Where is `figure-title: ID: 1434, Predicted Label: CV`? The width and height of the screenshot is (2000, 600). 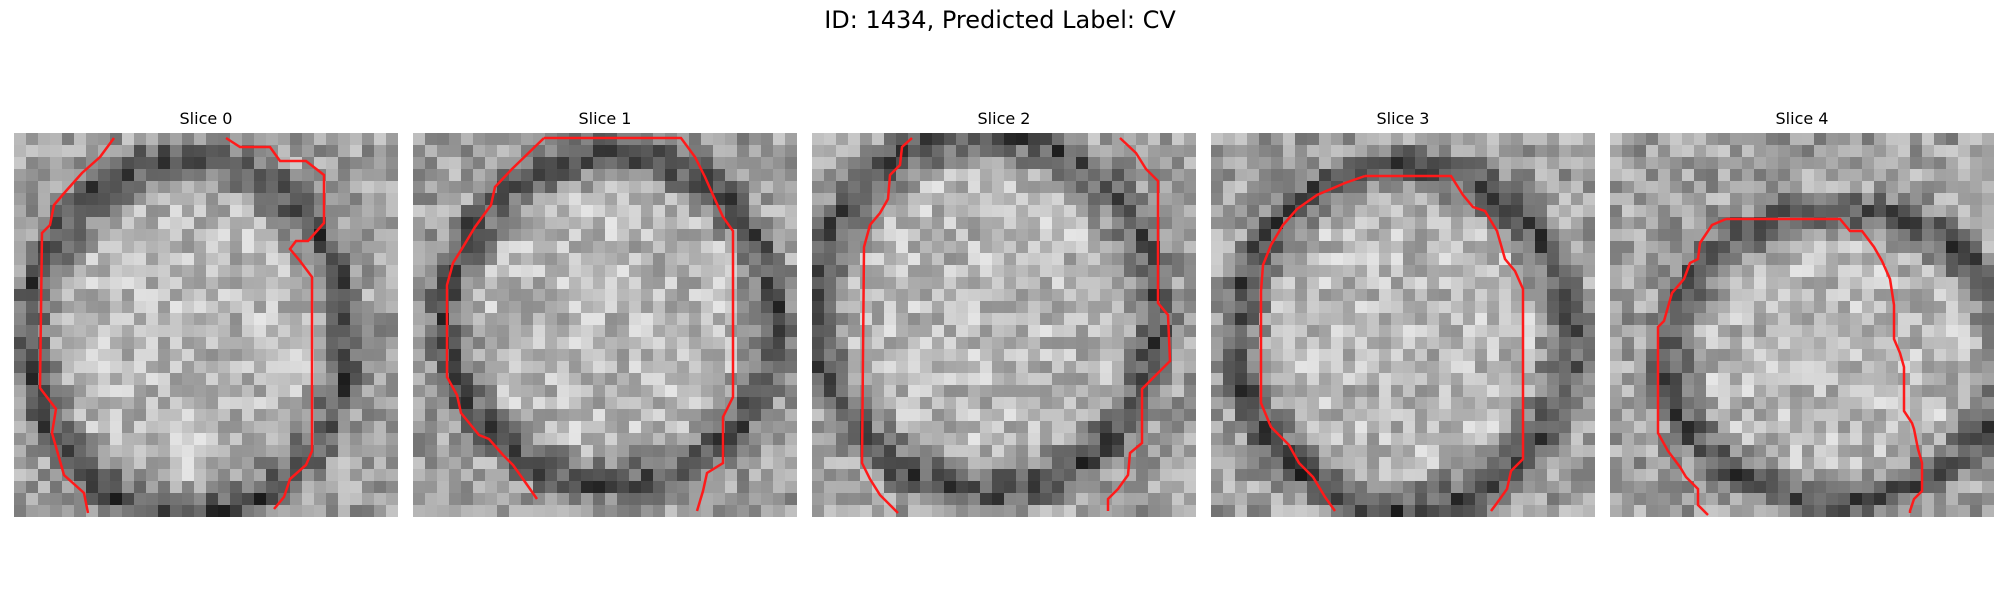 figure-title: ID: 1434, Predicted Label: CV is located at coordinates (1000, 20).